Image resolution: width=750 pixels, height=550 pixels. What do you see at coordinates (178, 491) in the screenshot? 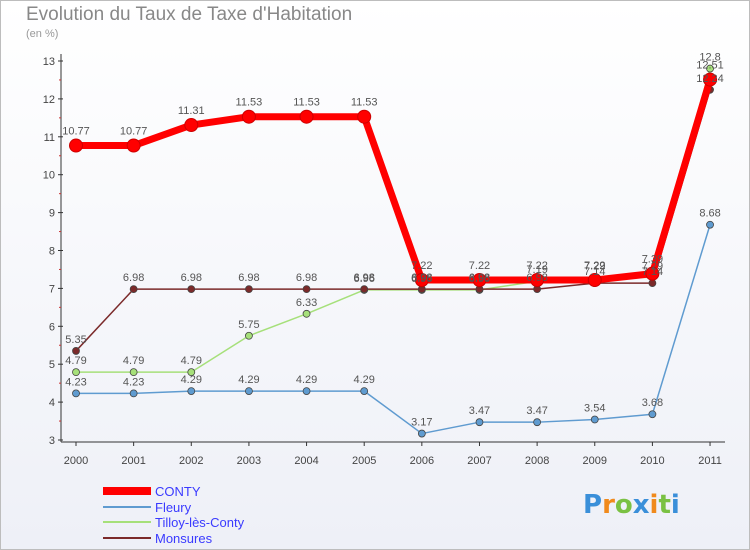
I see `legend-label: CONTY` at bounding box center [178, 491].